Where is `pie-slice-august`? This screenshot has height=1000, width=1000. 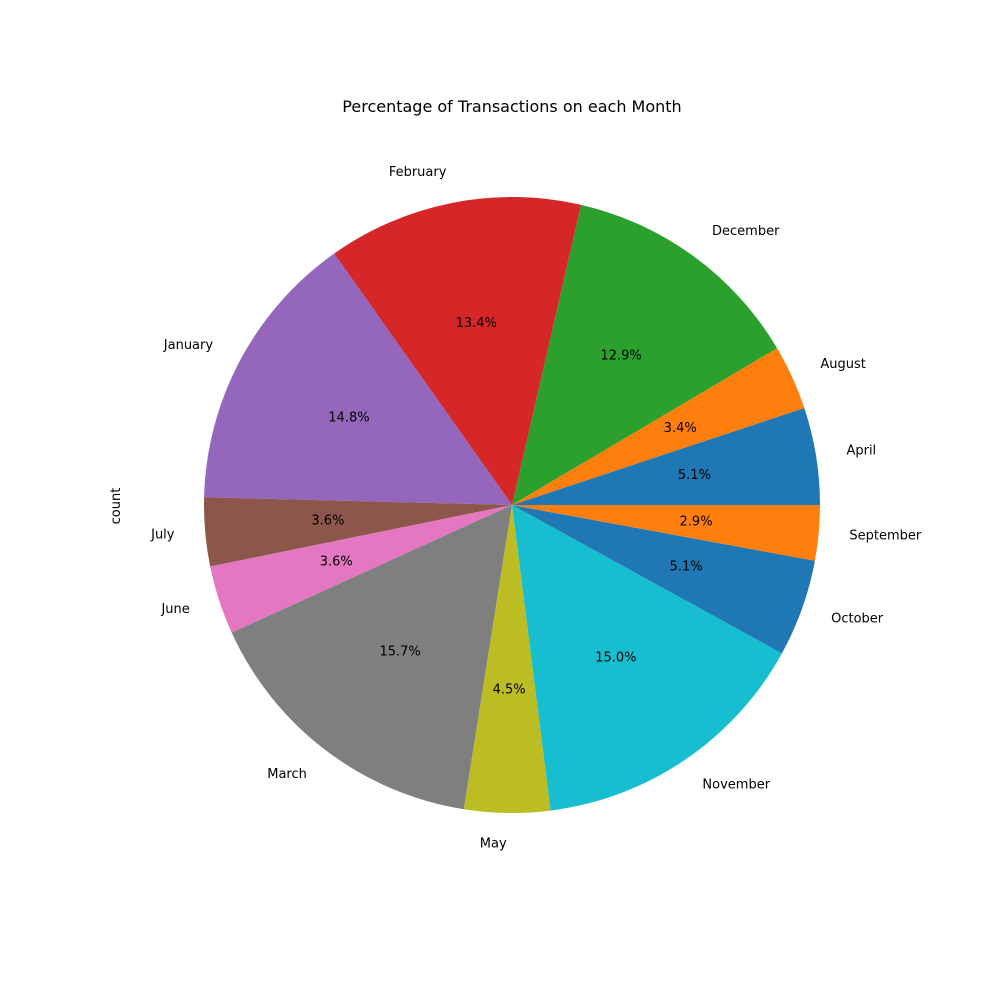
pie-slice-august is located at coordinates (658, 426).